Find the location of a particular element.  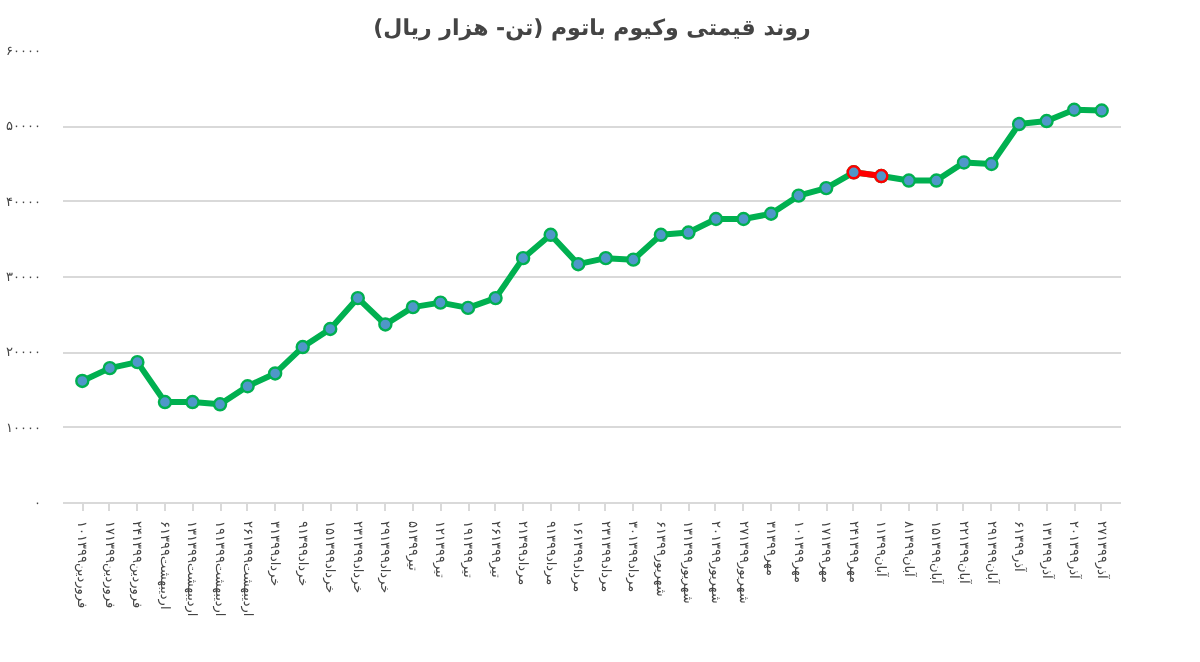

chart-title: روند قیمتی وکیوم باتوم (تن- هزار ریال) is located at coordinates (592, 28).